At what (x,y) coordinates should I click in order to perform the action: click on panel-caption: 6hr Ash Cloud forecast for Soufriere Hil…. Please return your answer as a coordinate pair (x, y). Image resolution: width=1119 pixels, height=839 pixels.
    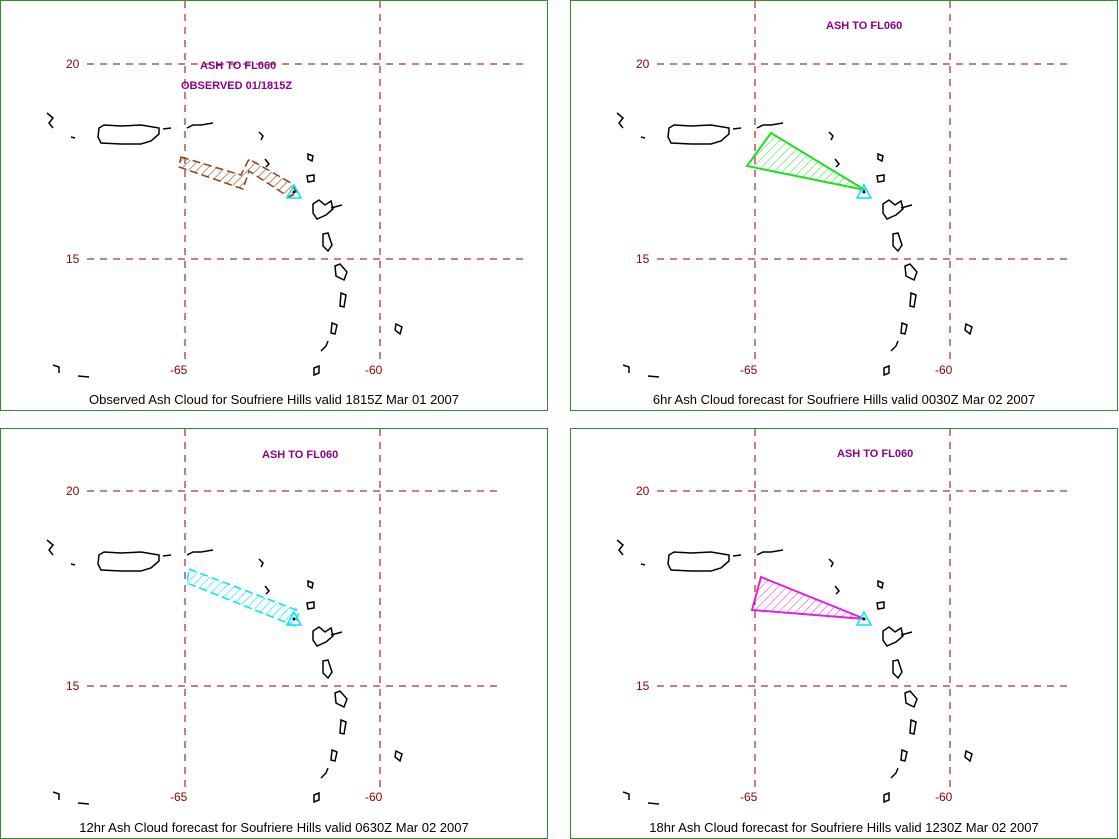
    Looking at the image, I should click on (844, 399).